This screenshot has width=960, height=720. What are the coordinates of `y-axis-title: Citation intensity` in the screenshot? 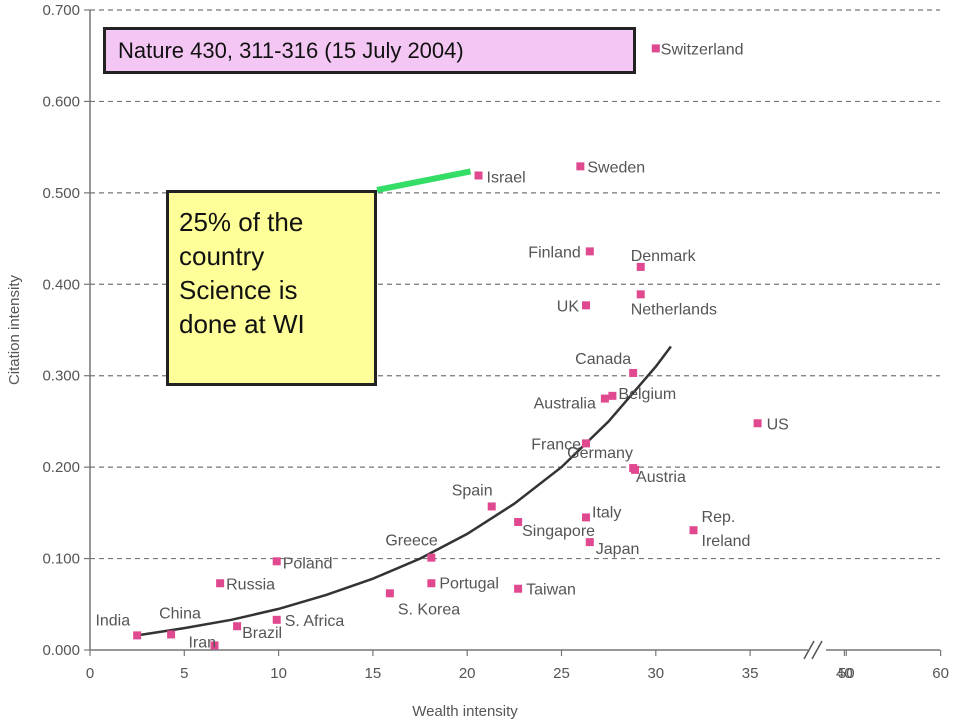 It's located at (14, 329).